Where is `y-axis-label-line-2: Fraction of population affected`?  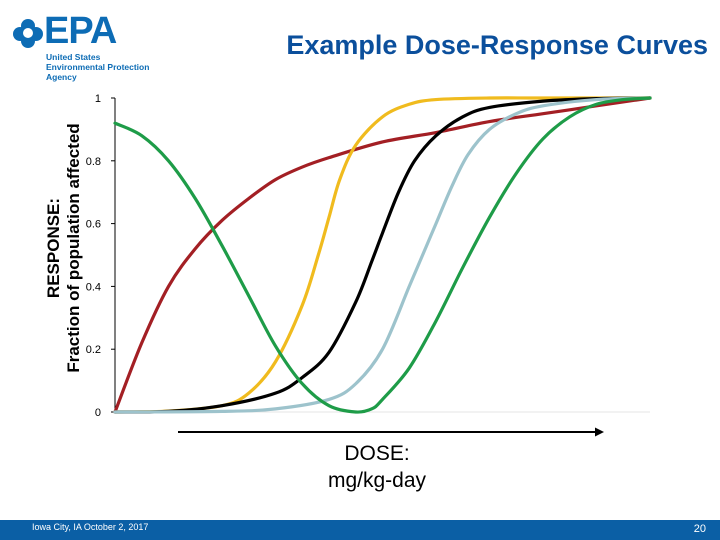
y-axis-label-line-2: Fraction of population affected is located at coordinates (73, 248).